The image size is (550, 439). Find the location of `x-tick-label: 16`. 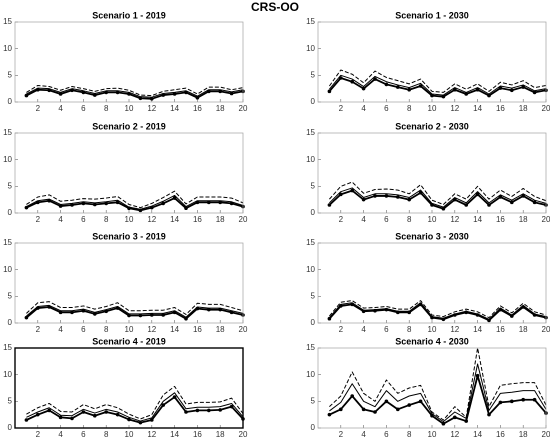

x-tick-label: 16 is located at coordinates (500, 329).